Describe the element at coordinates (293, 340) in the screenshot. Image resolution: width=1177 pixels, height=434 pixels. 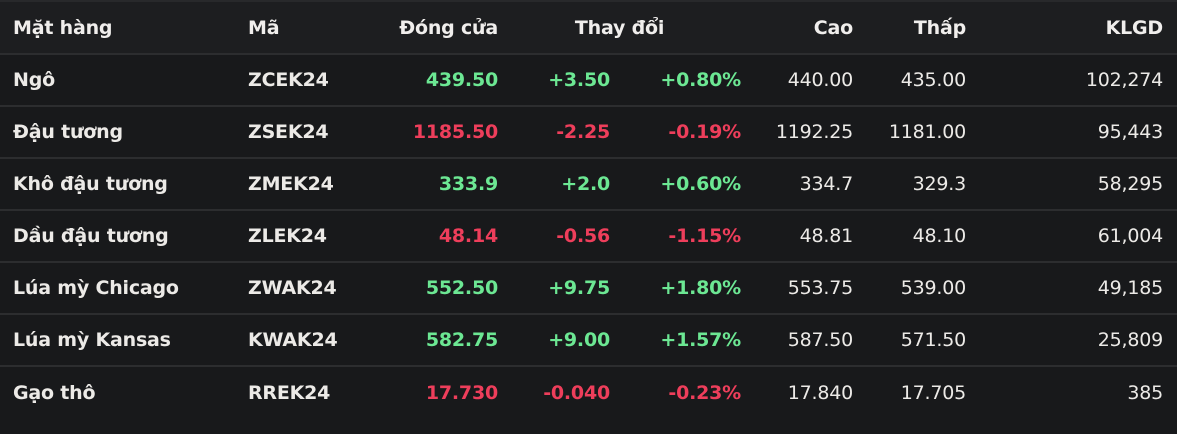
I see `contract-code: KWAK24` at that location.